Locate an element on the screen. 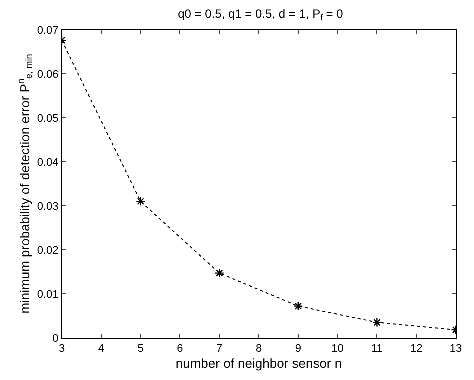 This screenshot has width=474, height=380. x-axis-title: number of neighbor sensor n is located at coordinates (259, 363).